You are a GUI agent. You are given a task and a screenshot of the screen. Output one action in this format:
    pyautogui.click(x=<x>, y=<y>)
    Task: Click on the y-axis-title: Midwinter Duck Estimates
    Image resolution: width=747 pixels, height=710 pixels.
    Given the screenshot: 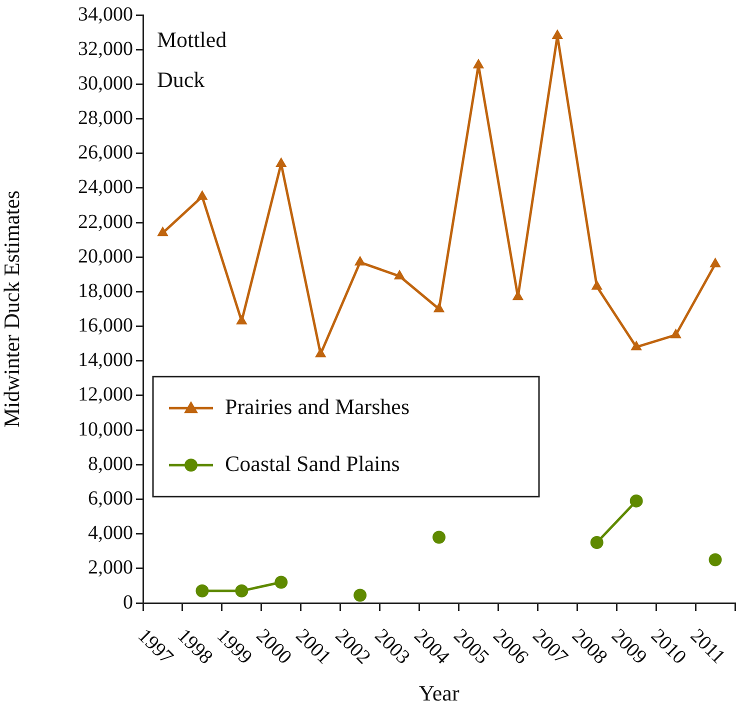 What is the action you would take?
    pyautogui.click(x=12, y=309)
    